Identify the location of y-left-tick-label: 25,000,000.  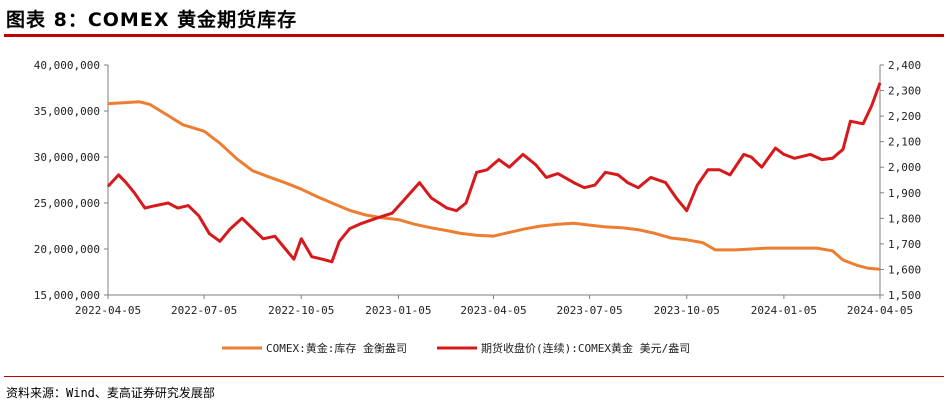
(67, 203).